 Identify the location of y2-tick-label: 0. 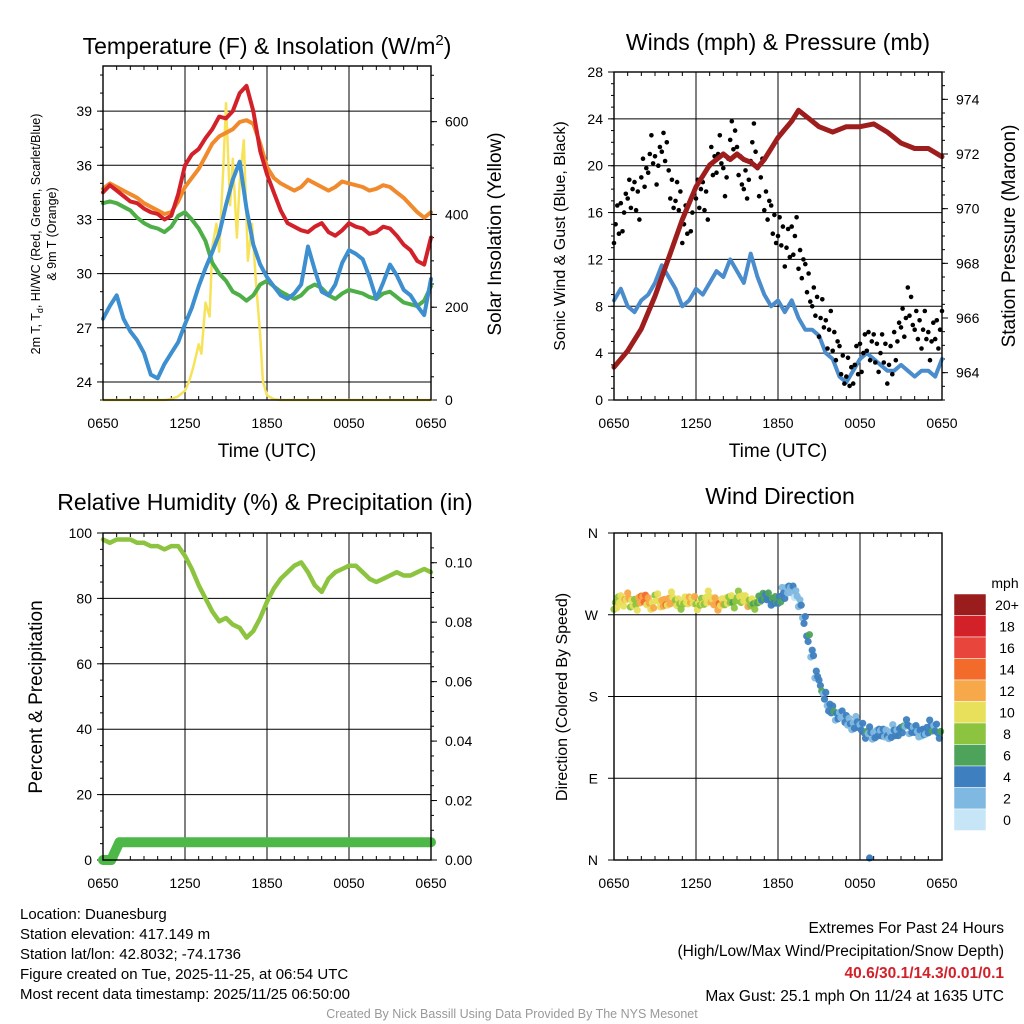
(449, 400).